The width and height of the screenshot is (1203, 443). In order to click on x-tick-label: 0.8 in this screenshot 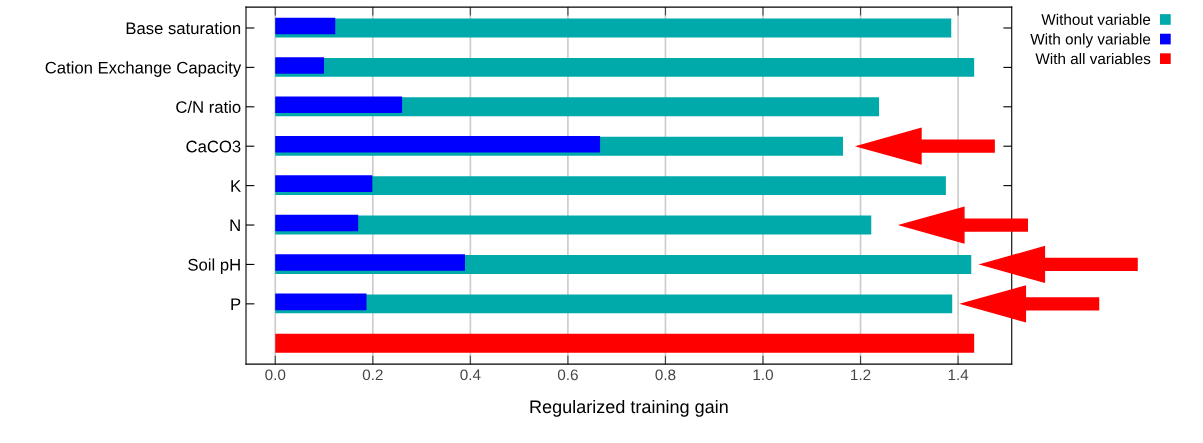, I will do `click(665, 375)`.